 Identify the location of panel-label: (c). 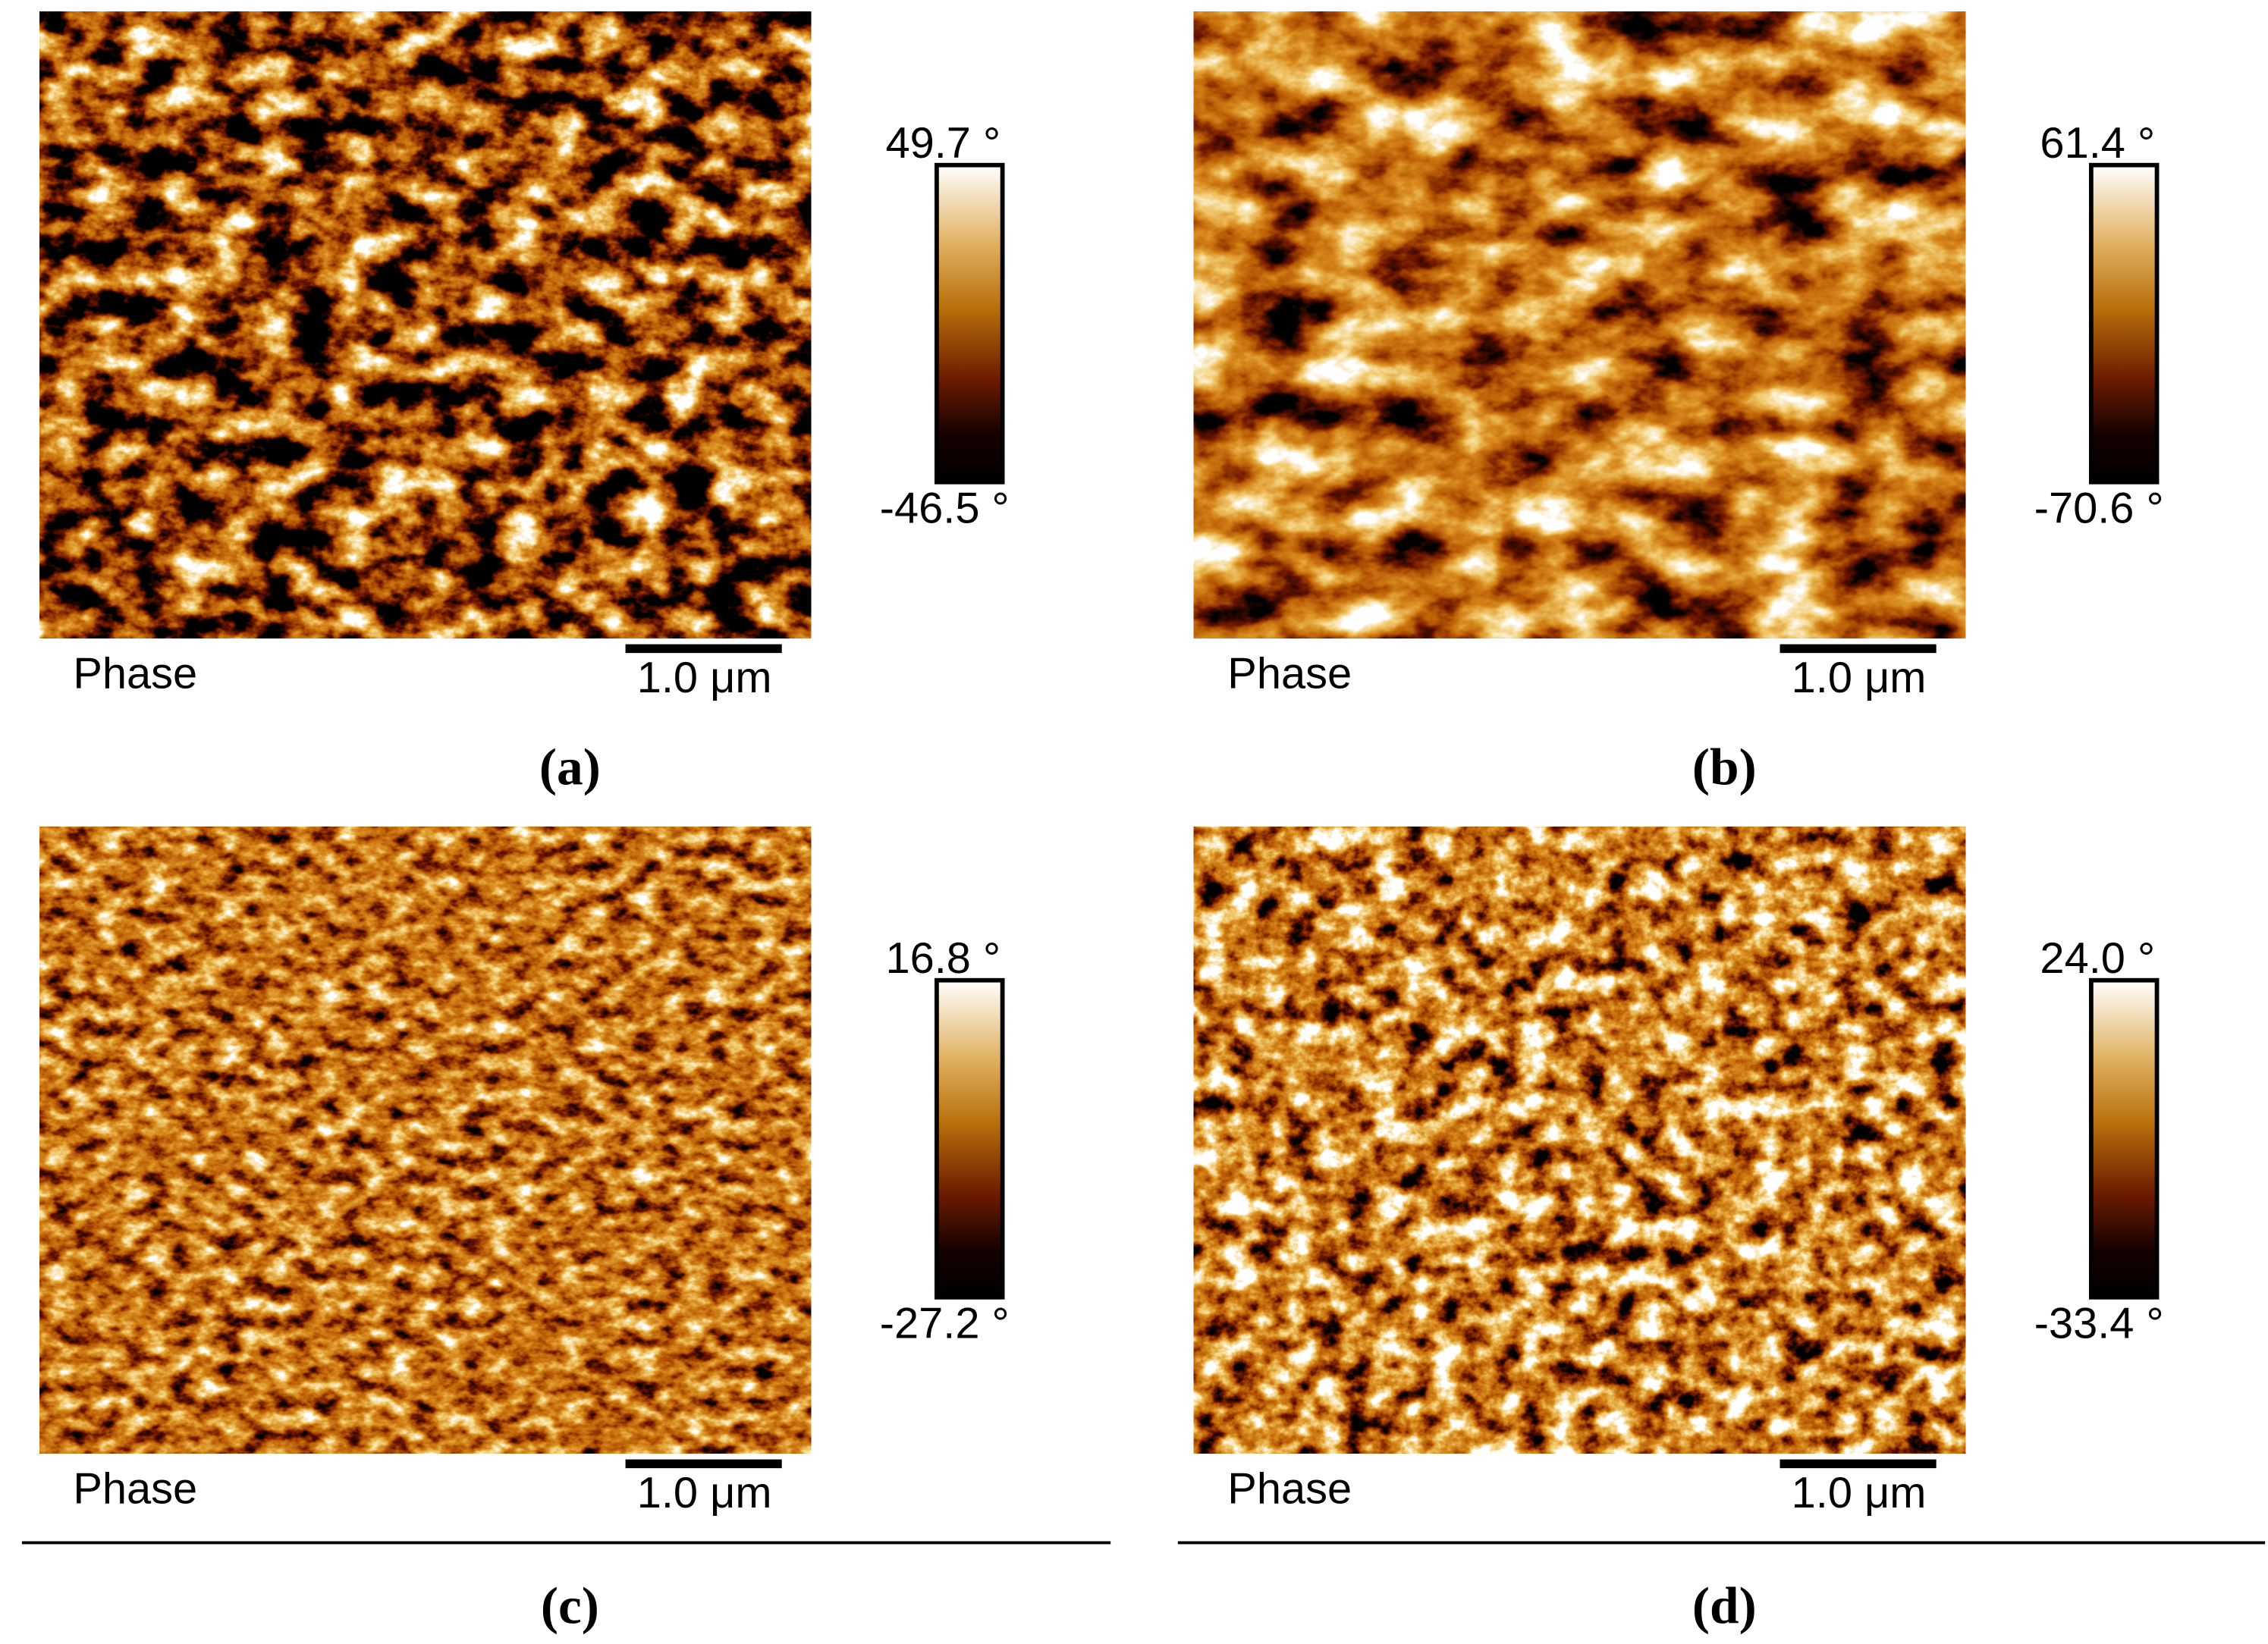
(570, 1606).